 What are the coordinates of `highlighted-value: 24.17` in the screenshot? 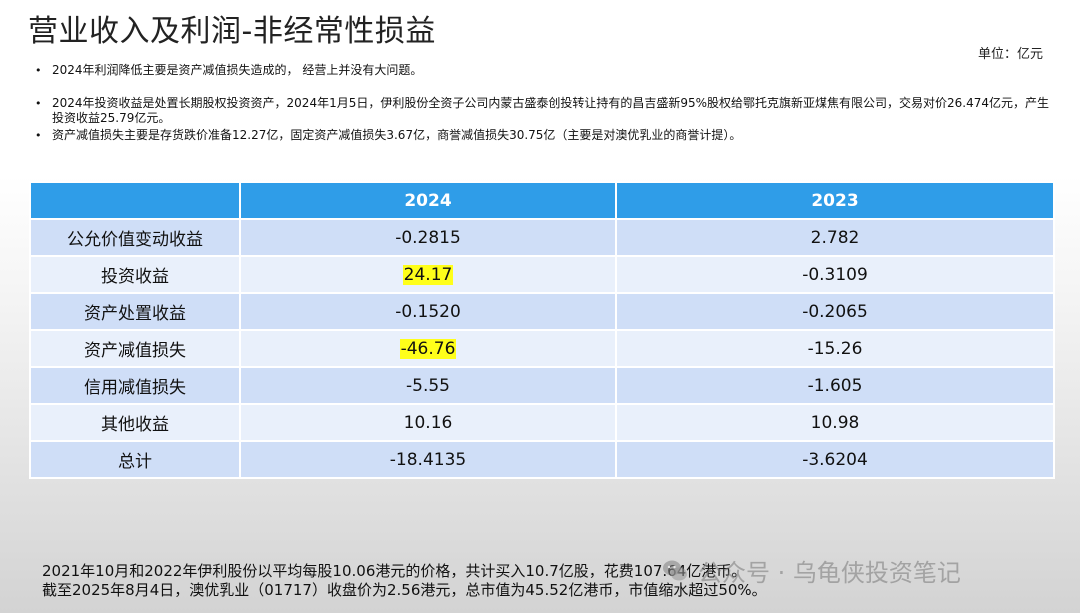 It's located at (428, 274).